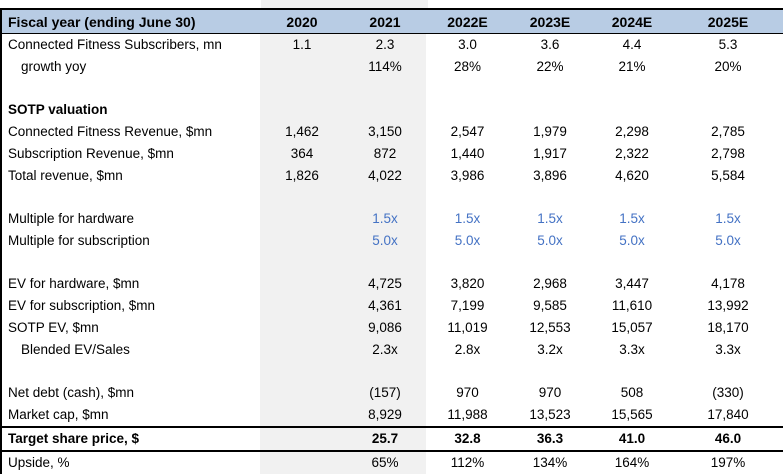 The image size is (783, 474). I want to click on cell-value: 41.0, so click(632, 439).